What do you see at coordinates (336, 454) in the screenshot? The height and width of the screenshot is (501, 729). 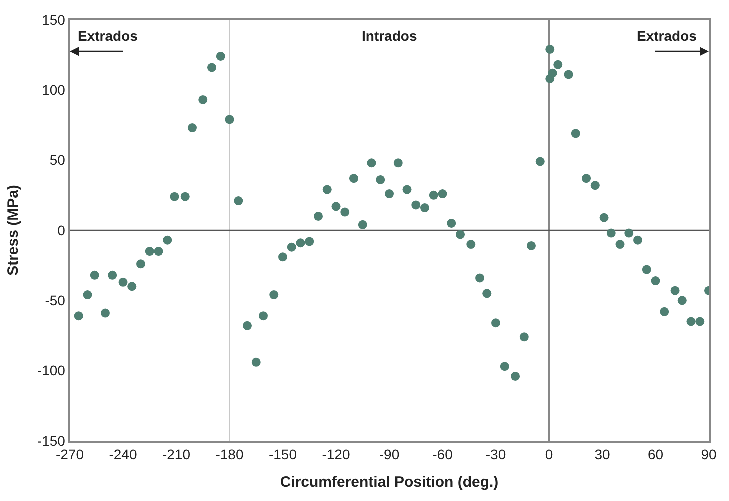 I see `x-tick-label: -120` at bounding box center [336, 454].